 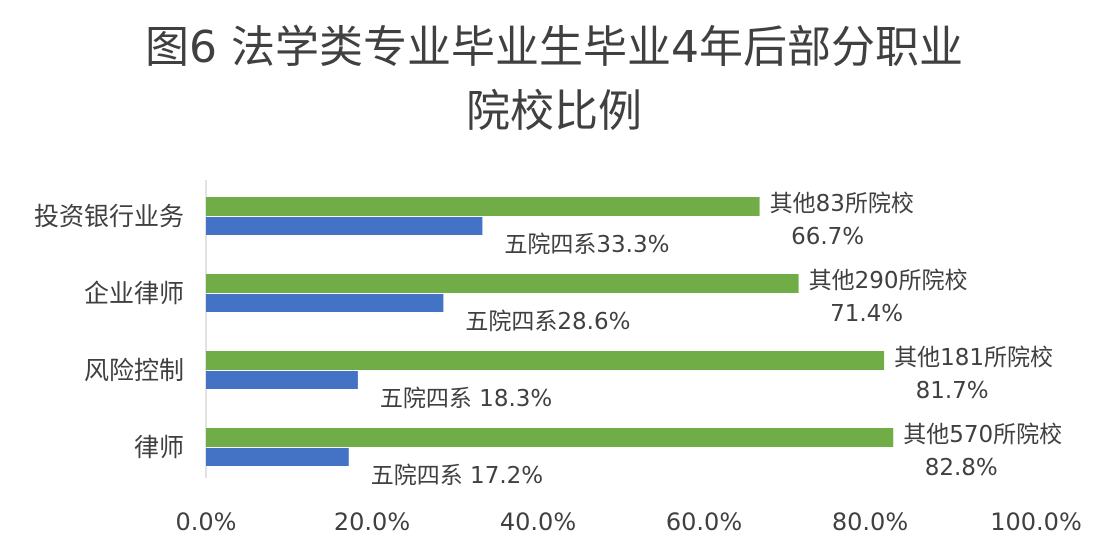 What do you see at coordinates (372, 522) in the screenshot?
I see `x-tick-label: 20.0%` at bounding box center [372, 522].